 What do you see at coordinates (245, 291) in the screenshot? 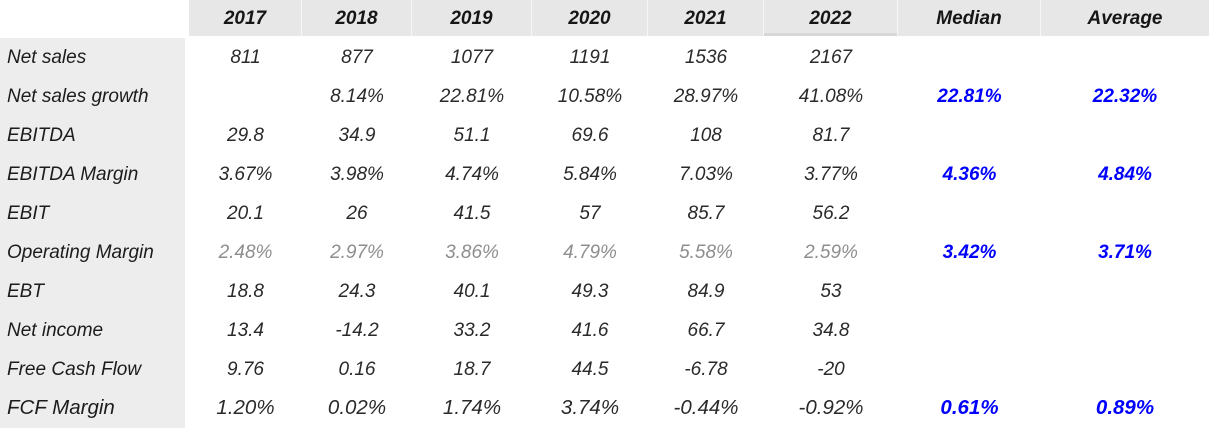
I see `value-cell: 18.8` at bounding box center [245, 291].